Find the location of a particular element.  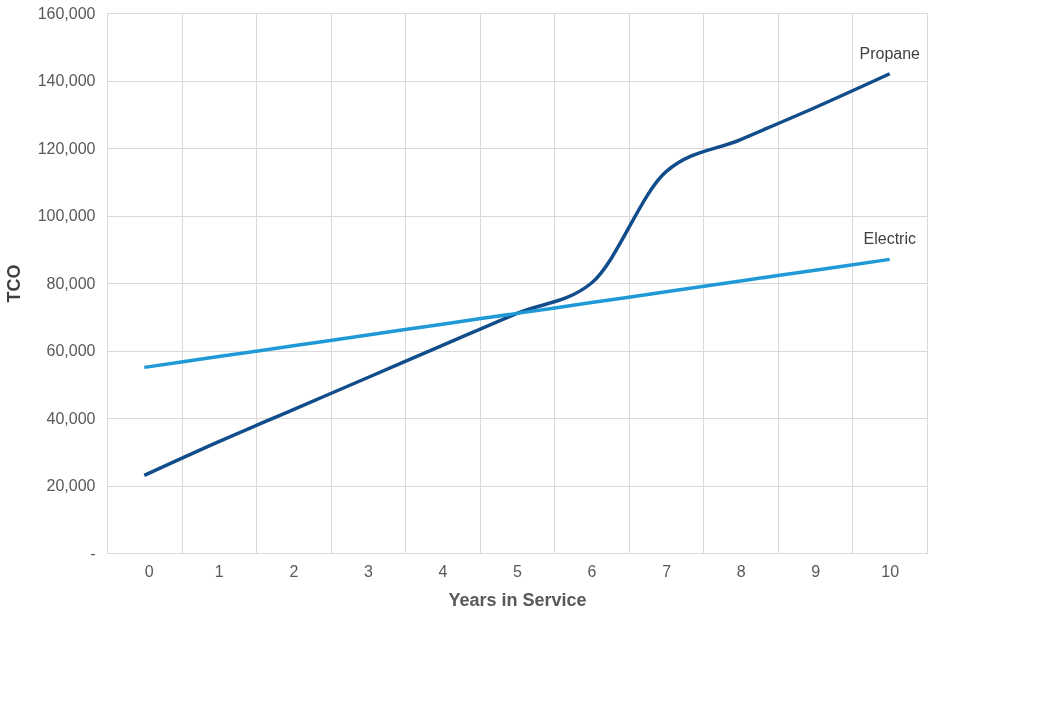

y-tick-label: 100,000 is located at coordinates (66, 215).